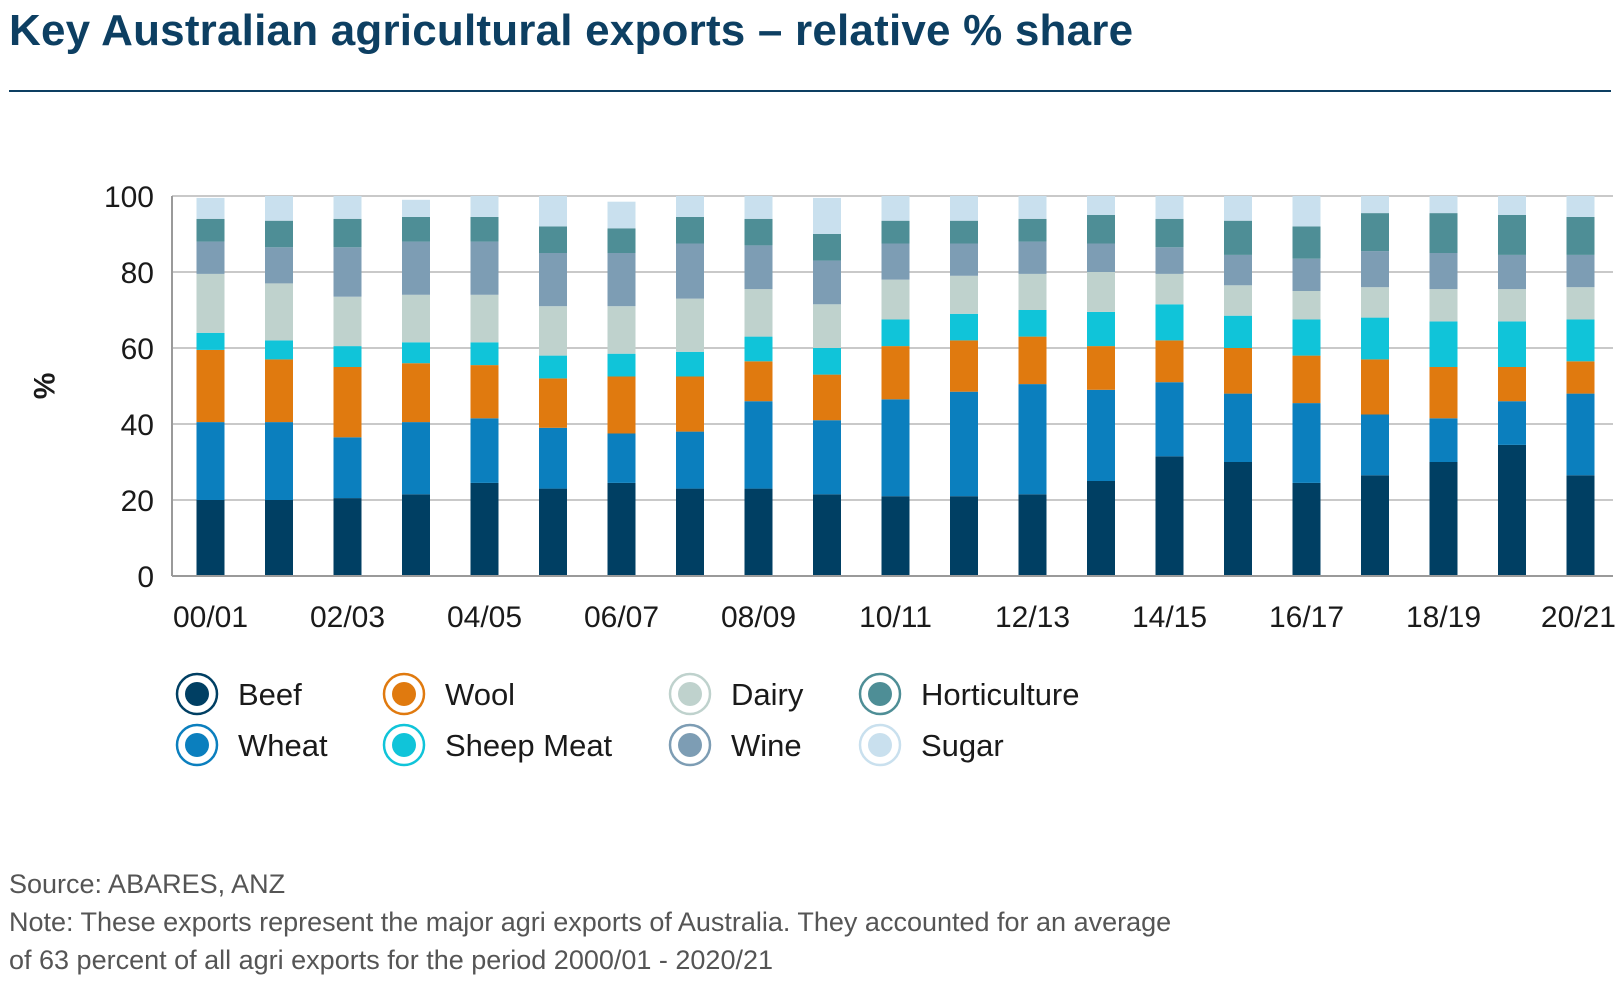  Describe the element at coordinates (448, 694) in the screenshot. I see `legend-item-wool: Wool` at that location.